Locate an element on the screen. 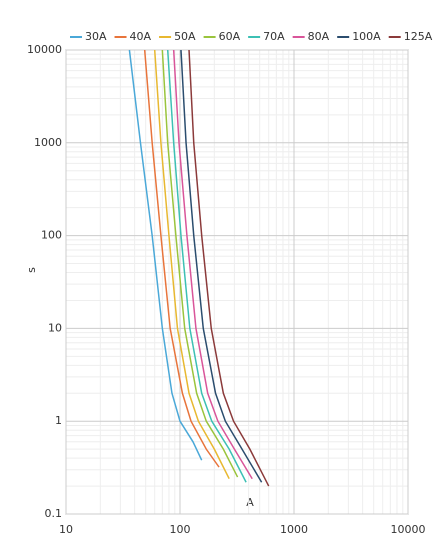  x-tick-label: 1000 is located at coordinates (294, 529).